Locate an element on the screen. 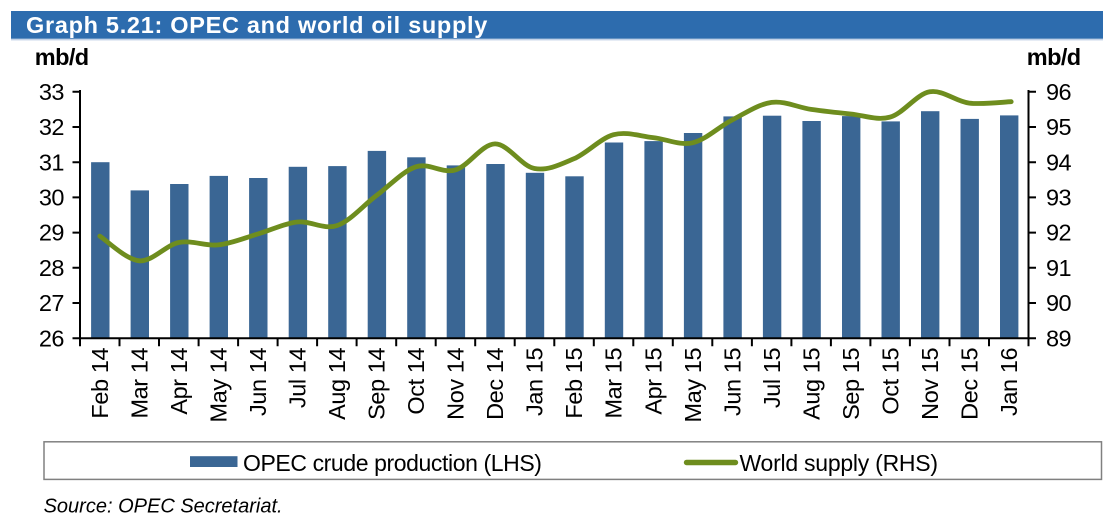 The height and width of the screenshot is (527, 1115). svg-text: Mar 14 is located at coordinates (140, 382).